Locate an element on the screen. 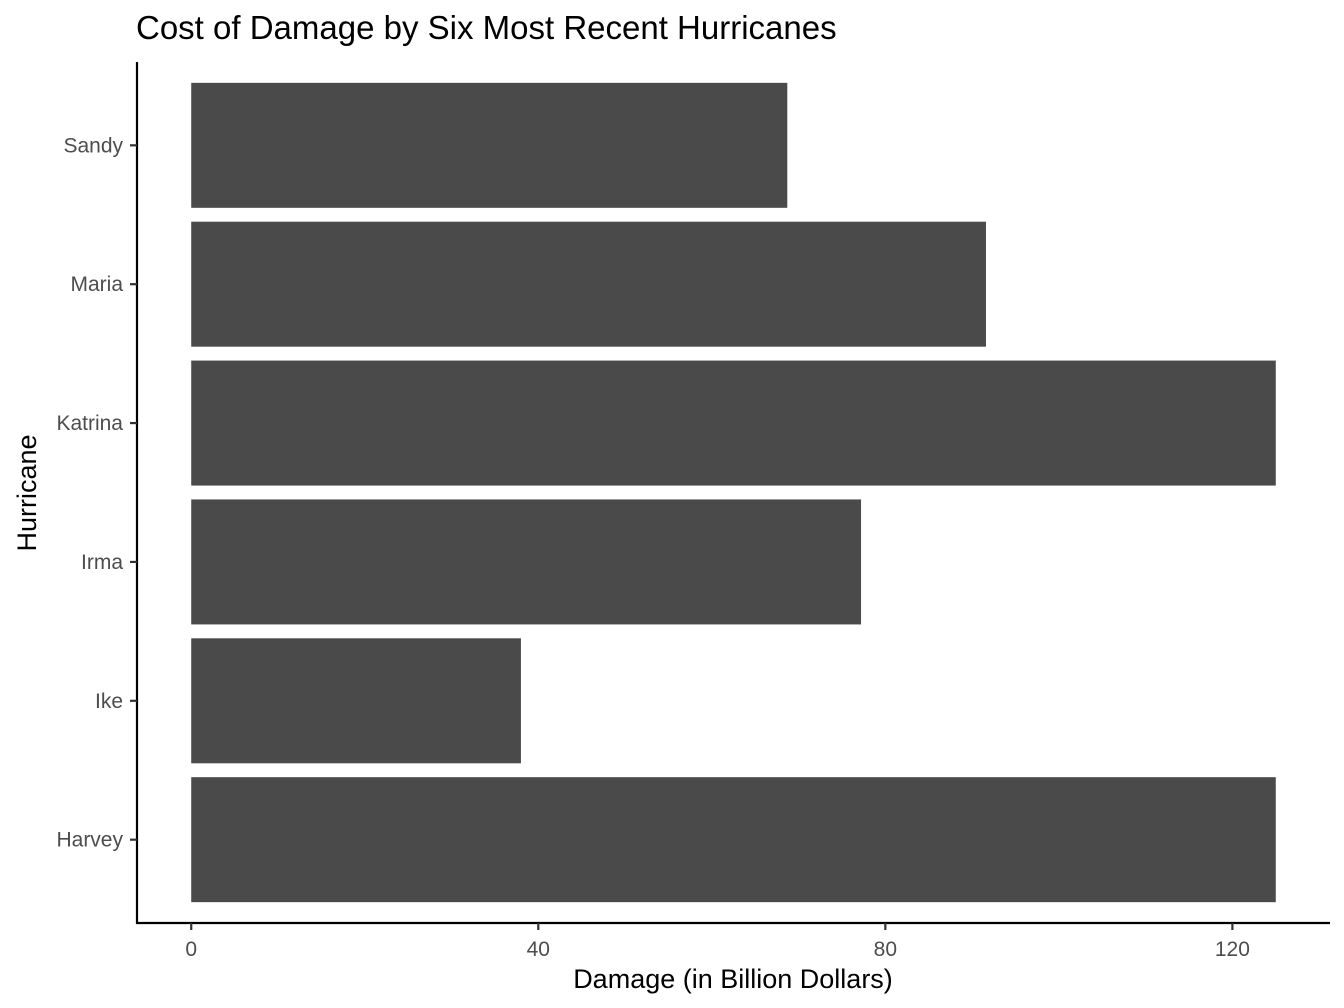 Image resolution: width=1344 pixels, height=1008 pixels. x-tick-label-80: 80 is located at coordinates (885, 949).